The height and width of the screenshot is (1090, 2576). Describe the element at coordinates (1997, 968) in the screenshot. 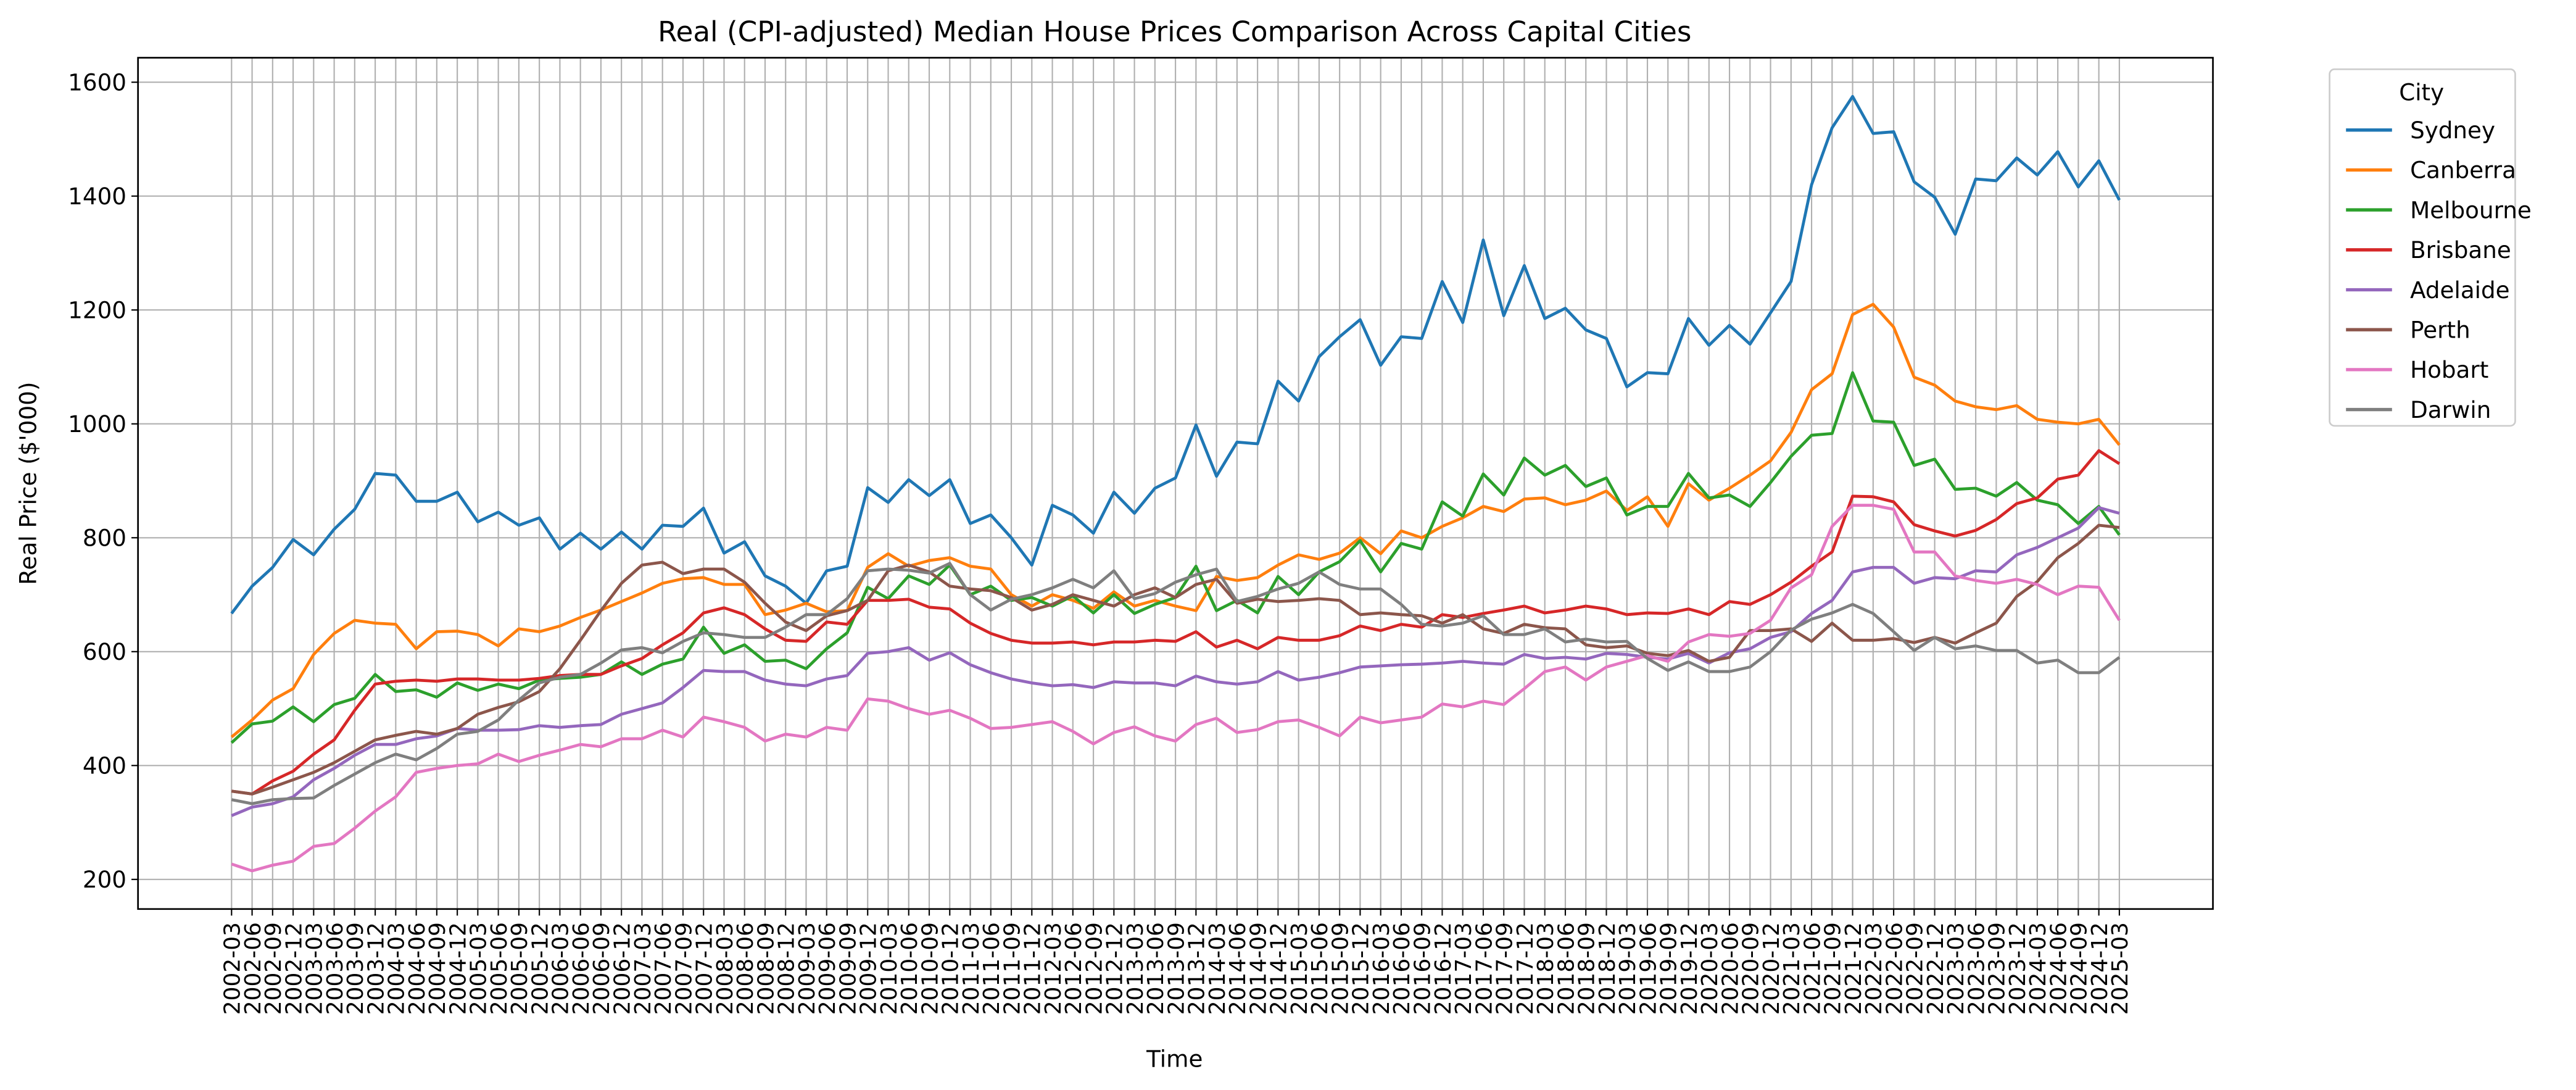

I see `x-tick-label: 2023-09` at that location.